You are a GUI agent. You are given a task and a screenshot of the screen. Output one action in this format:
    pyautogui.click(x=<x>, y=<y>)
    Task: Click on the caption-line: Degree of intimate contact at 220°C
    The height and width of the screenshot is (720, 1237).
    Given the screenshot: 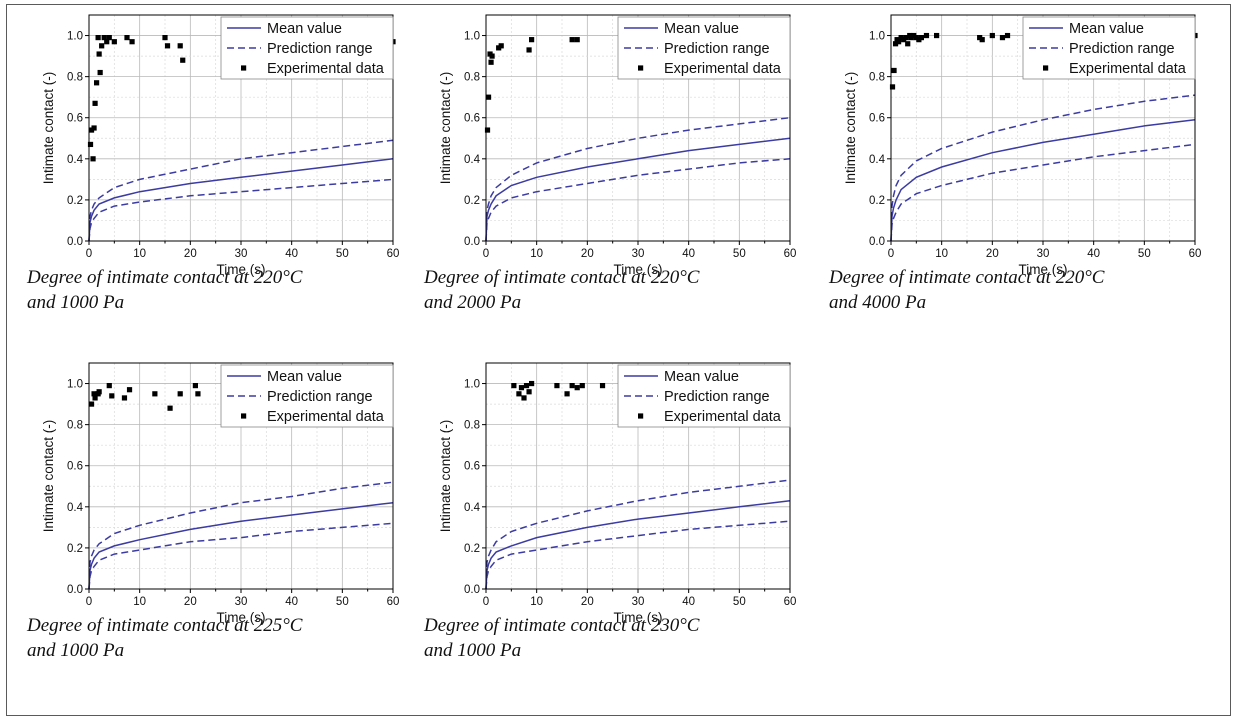 What is the action you would take?
    pyautogui.click(x=967, y=277)
    